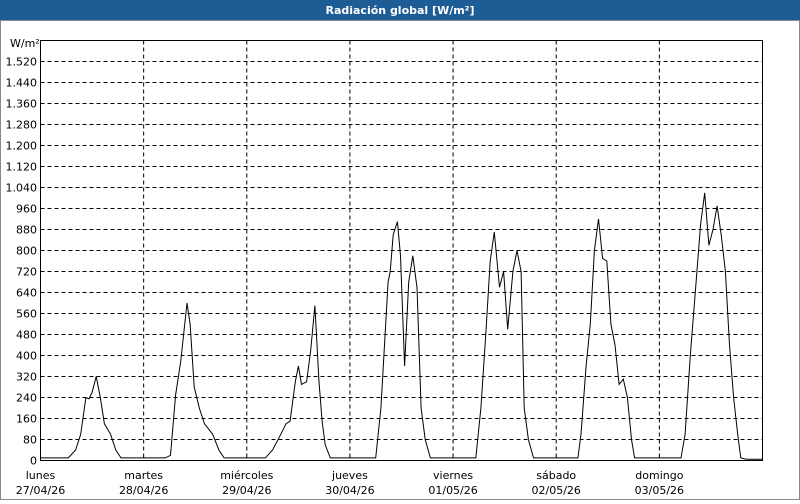  What do you see at coordinates (22, 188) in the screenshot?
I see `y-tick-label: 1.040` at bounding box center [22, 188].